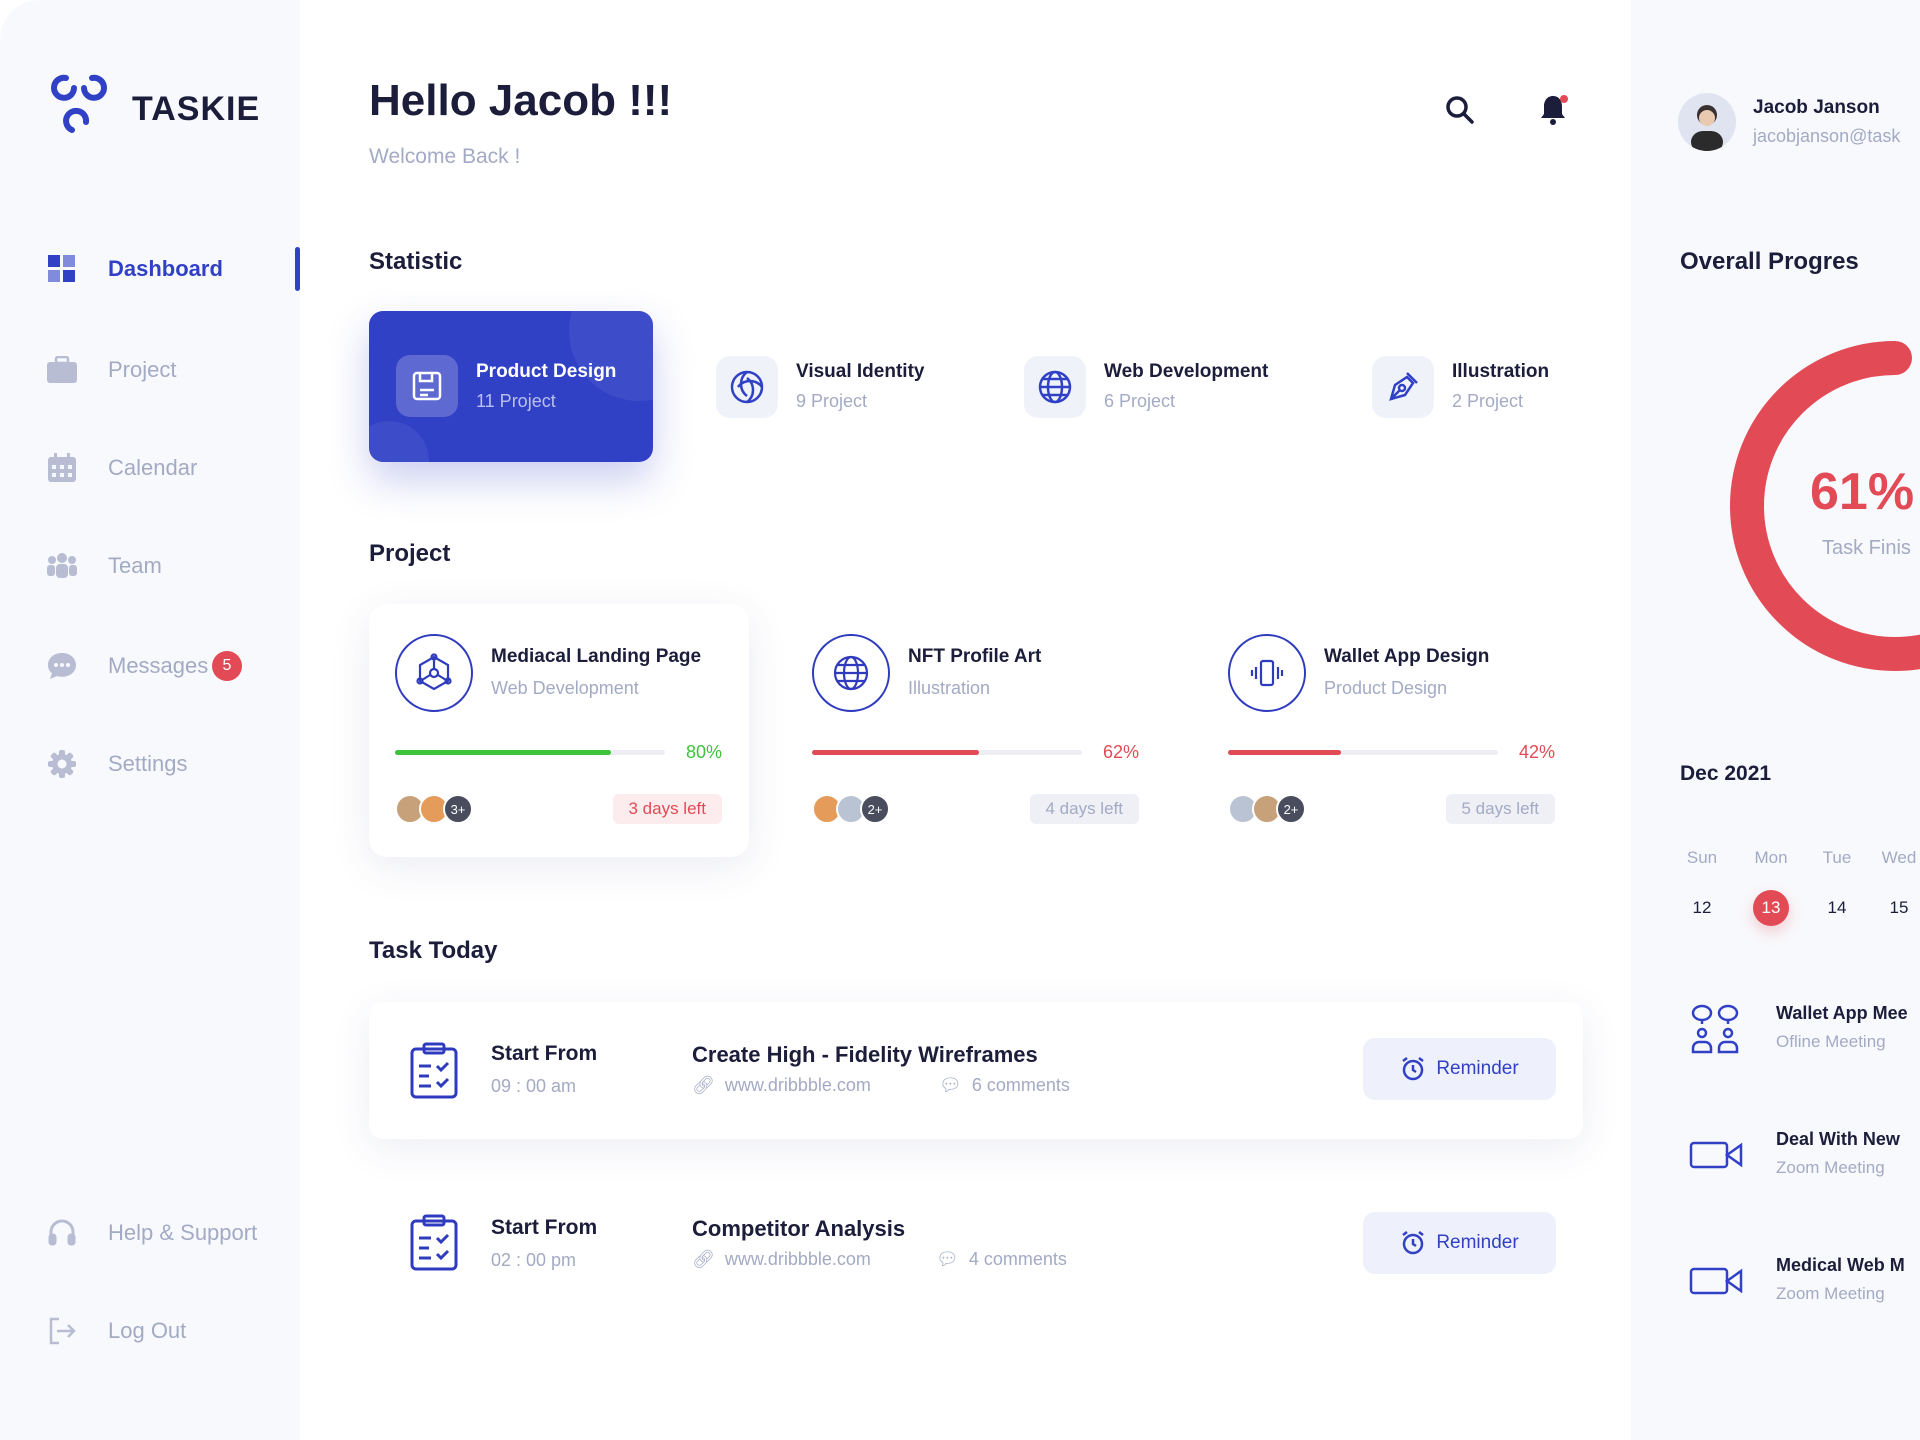 The width and height of the screenshot is (1920, 1440). What do you see at coordinates (433, 950) in the screenshot?
I see `section-title-task-today: Task Today` at bounding box center [433, 950].